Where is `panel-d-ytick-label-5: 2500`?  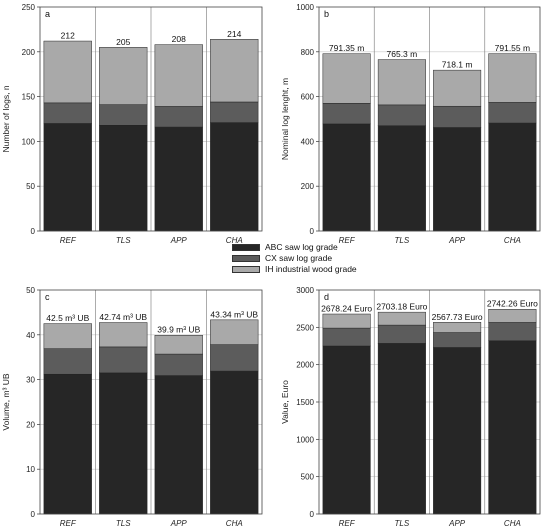 panel-d-ytick-label-5: 2500 is located at coordinates (305, 327).